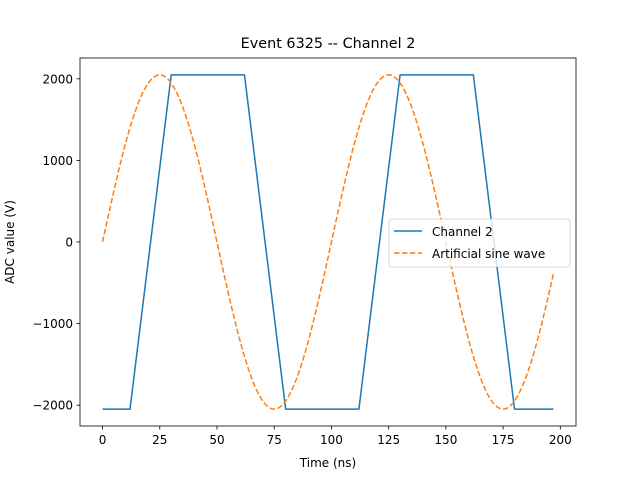  Describe the element at coordinates (57, 161) in the screenshot. I see `y-tick-label: 1000` at that location.